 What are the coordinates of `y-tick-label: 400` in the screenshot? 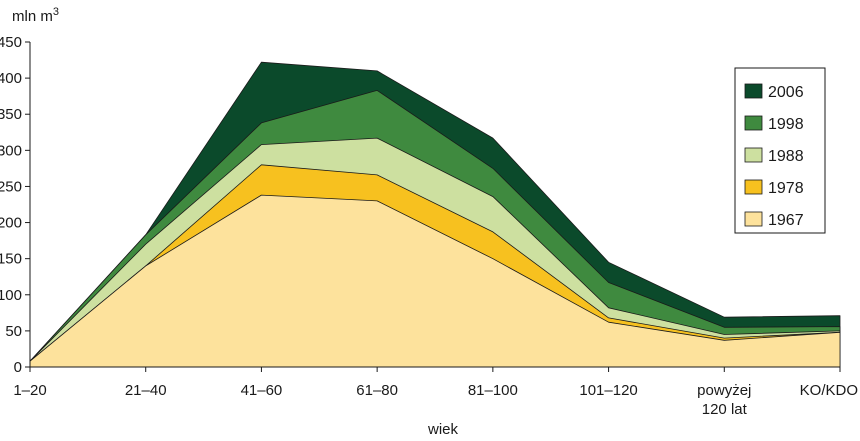 It's located at (11, 78).